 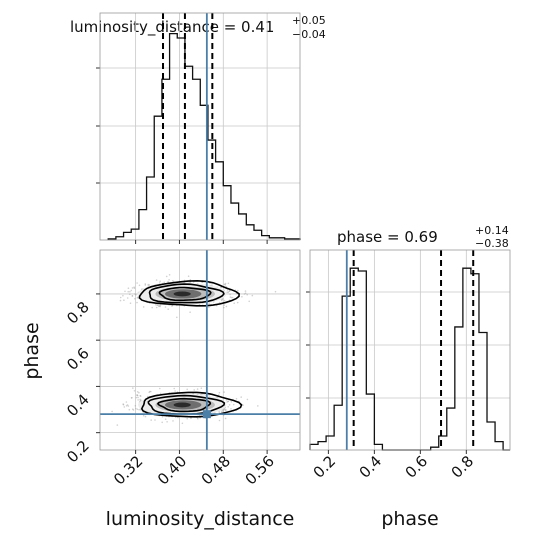 What do you see at coordinates (492, 243) in the screenshot?
I see `title-phase-sub: −0.38` at bounding box center [492, 243].